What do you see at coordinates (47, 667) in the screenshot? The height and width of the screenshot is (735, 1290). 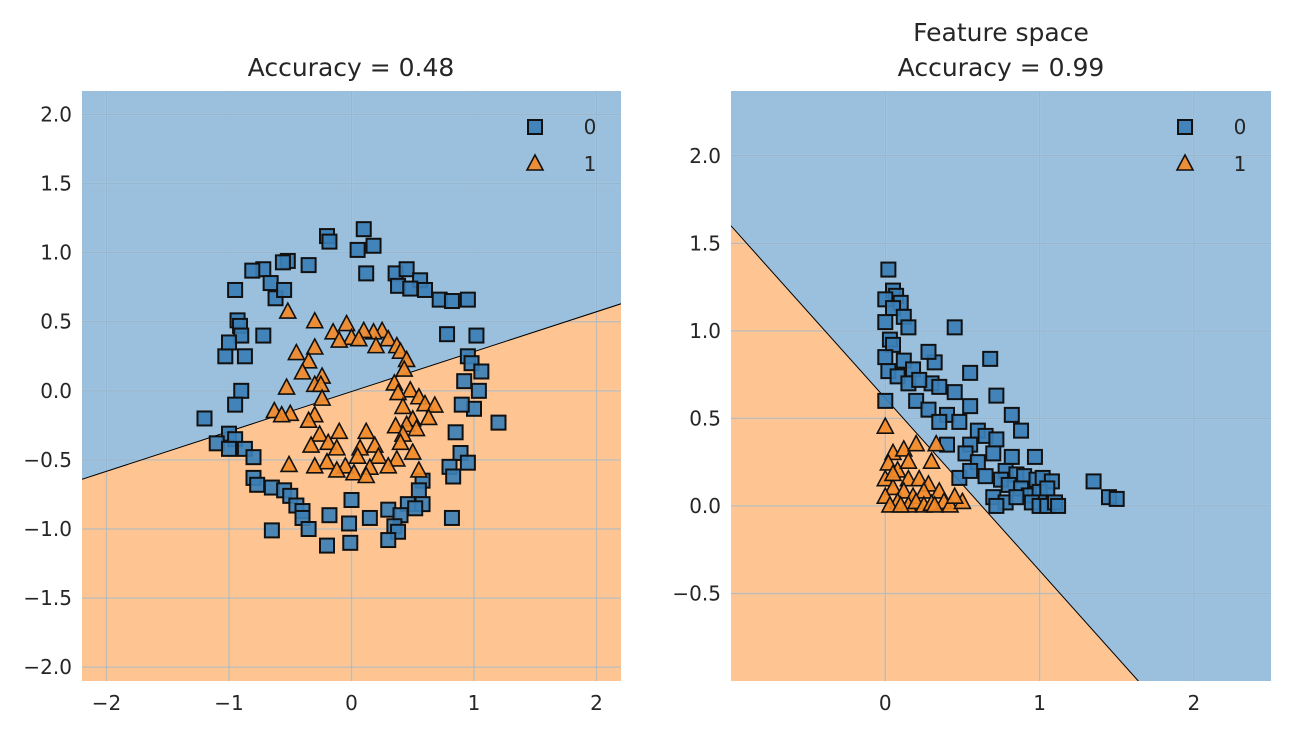 I see `y-tick-label: −2.0` at bounding box center [47, 667].